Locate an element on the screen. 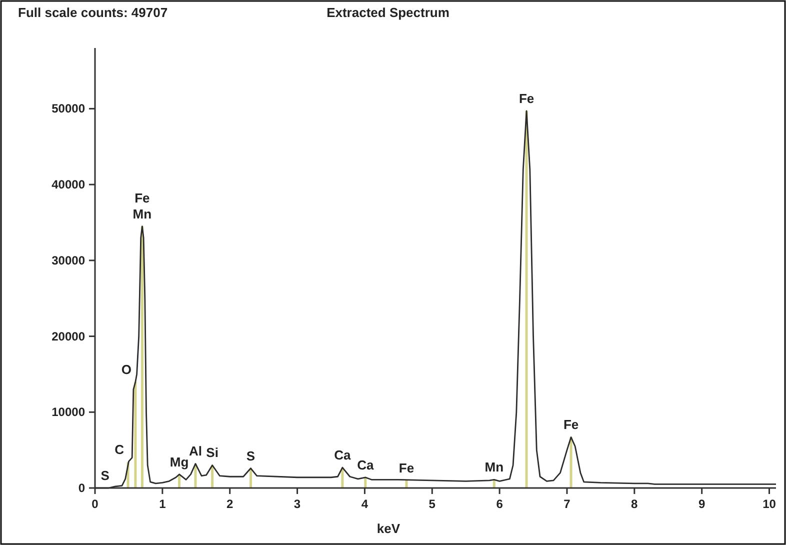 The height and width of the screenshot is (545, 786). x-tick-label: 2 is located at coordinates (230, 504).